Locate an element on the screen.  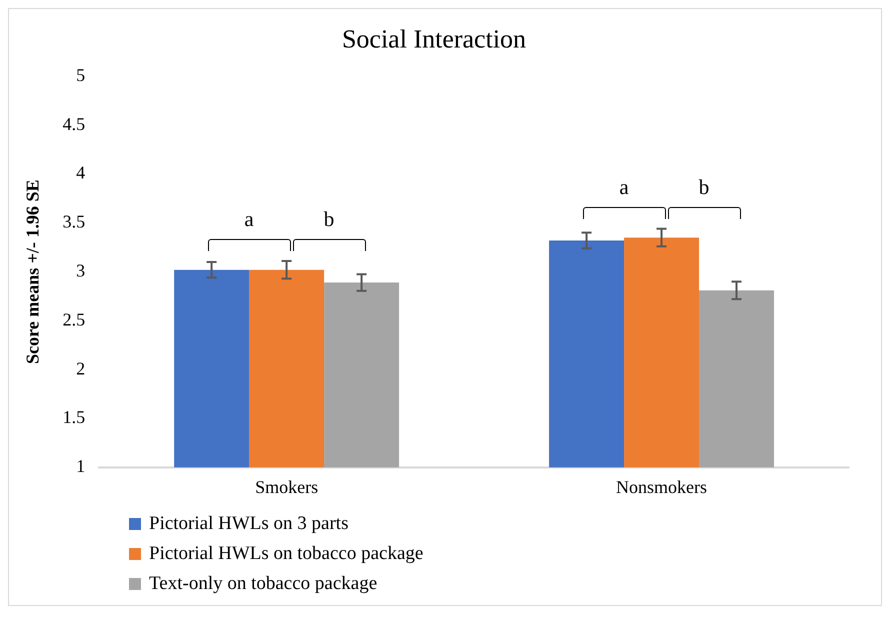
x-tick-label: Nonsmokers is located at coordinates (662, 486).